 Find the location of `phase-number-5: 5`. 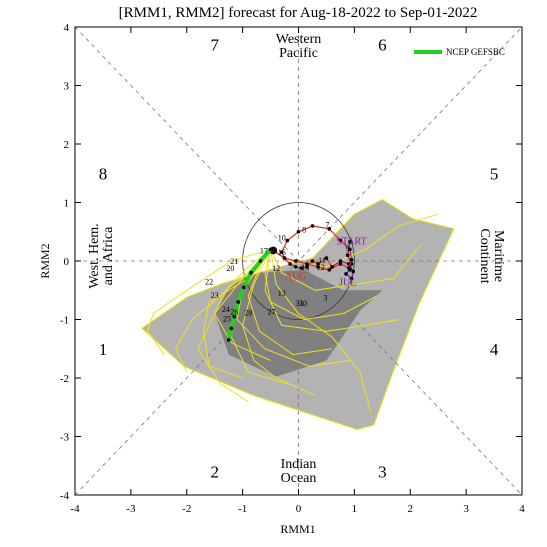

phase-number-5: 5 is located at coordinates (494, 173).